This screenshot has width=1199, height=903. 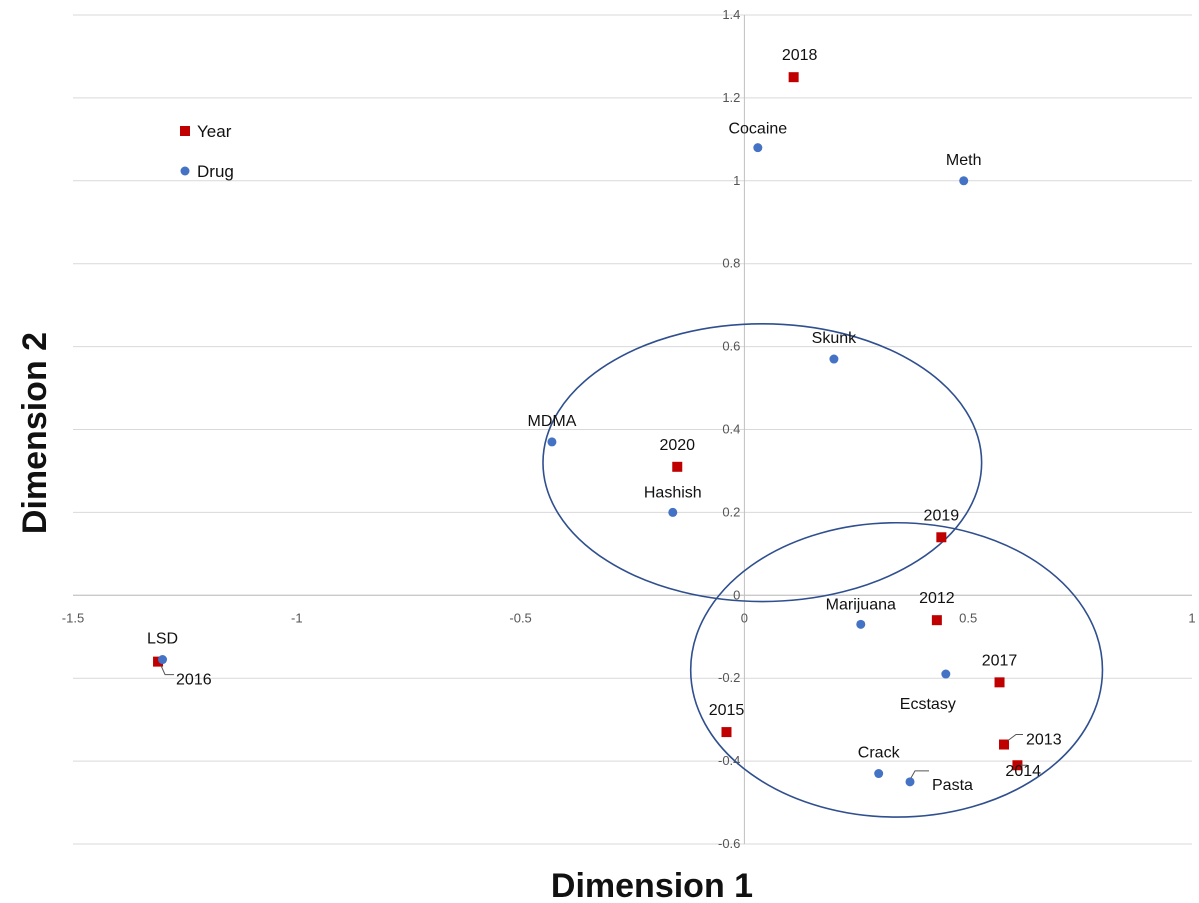 What do you see at coordinates (629, 617) in the screenshot?
I see `x-tick-labels: -1.5 -1 -0.5 0 0.5 1` at bounding box center [629, 617].